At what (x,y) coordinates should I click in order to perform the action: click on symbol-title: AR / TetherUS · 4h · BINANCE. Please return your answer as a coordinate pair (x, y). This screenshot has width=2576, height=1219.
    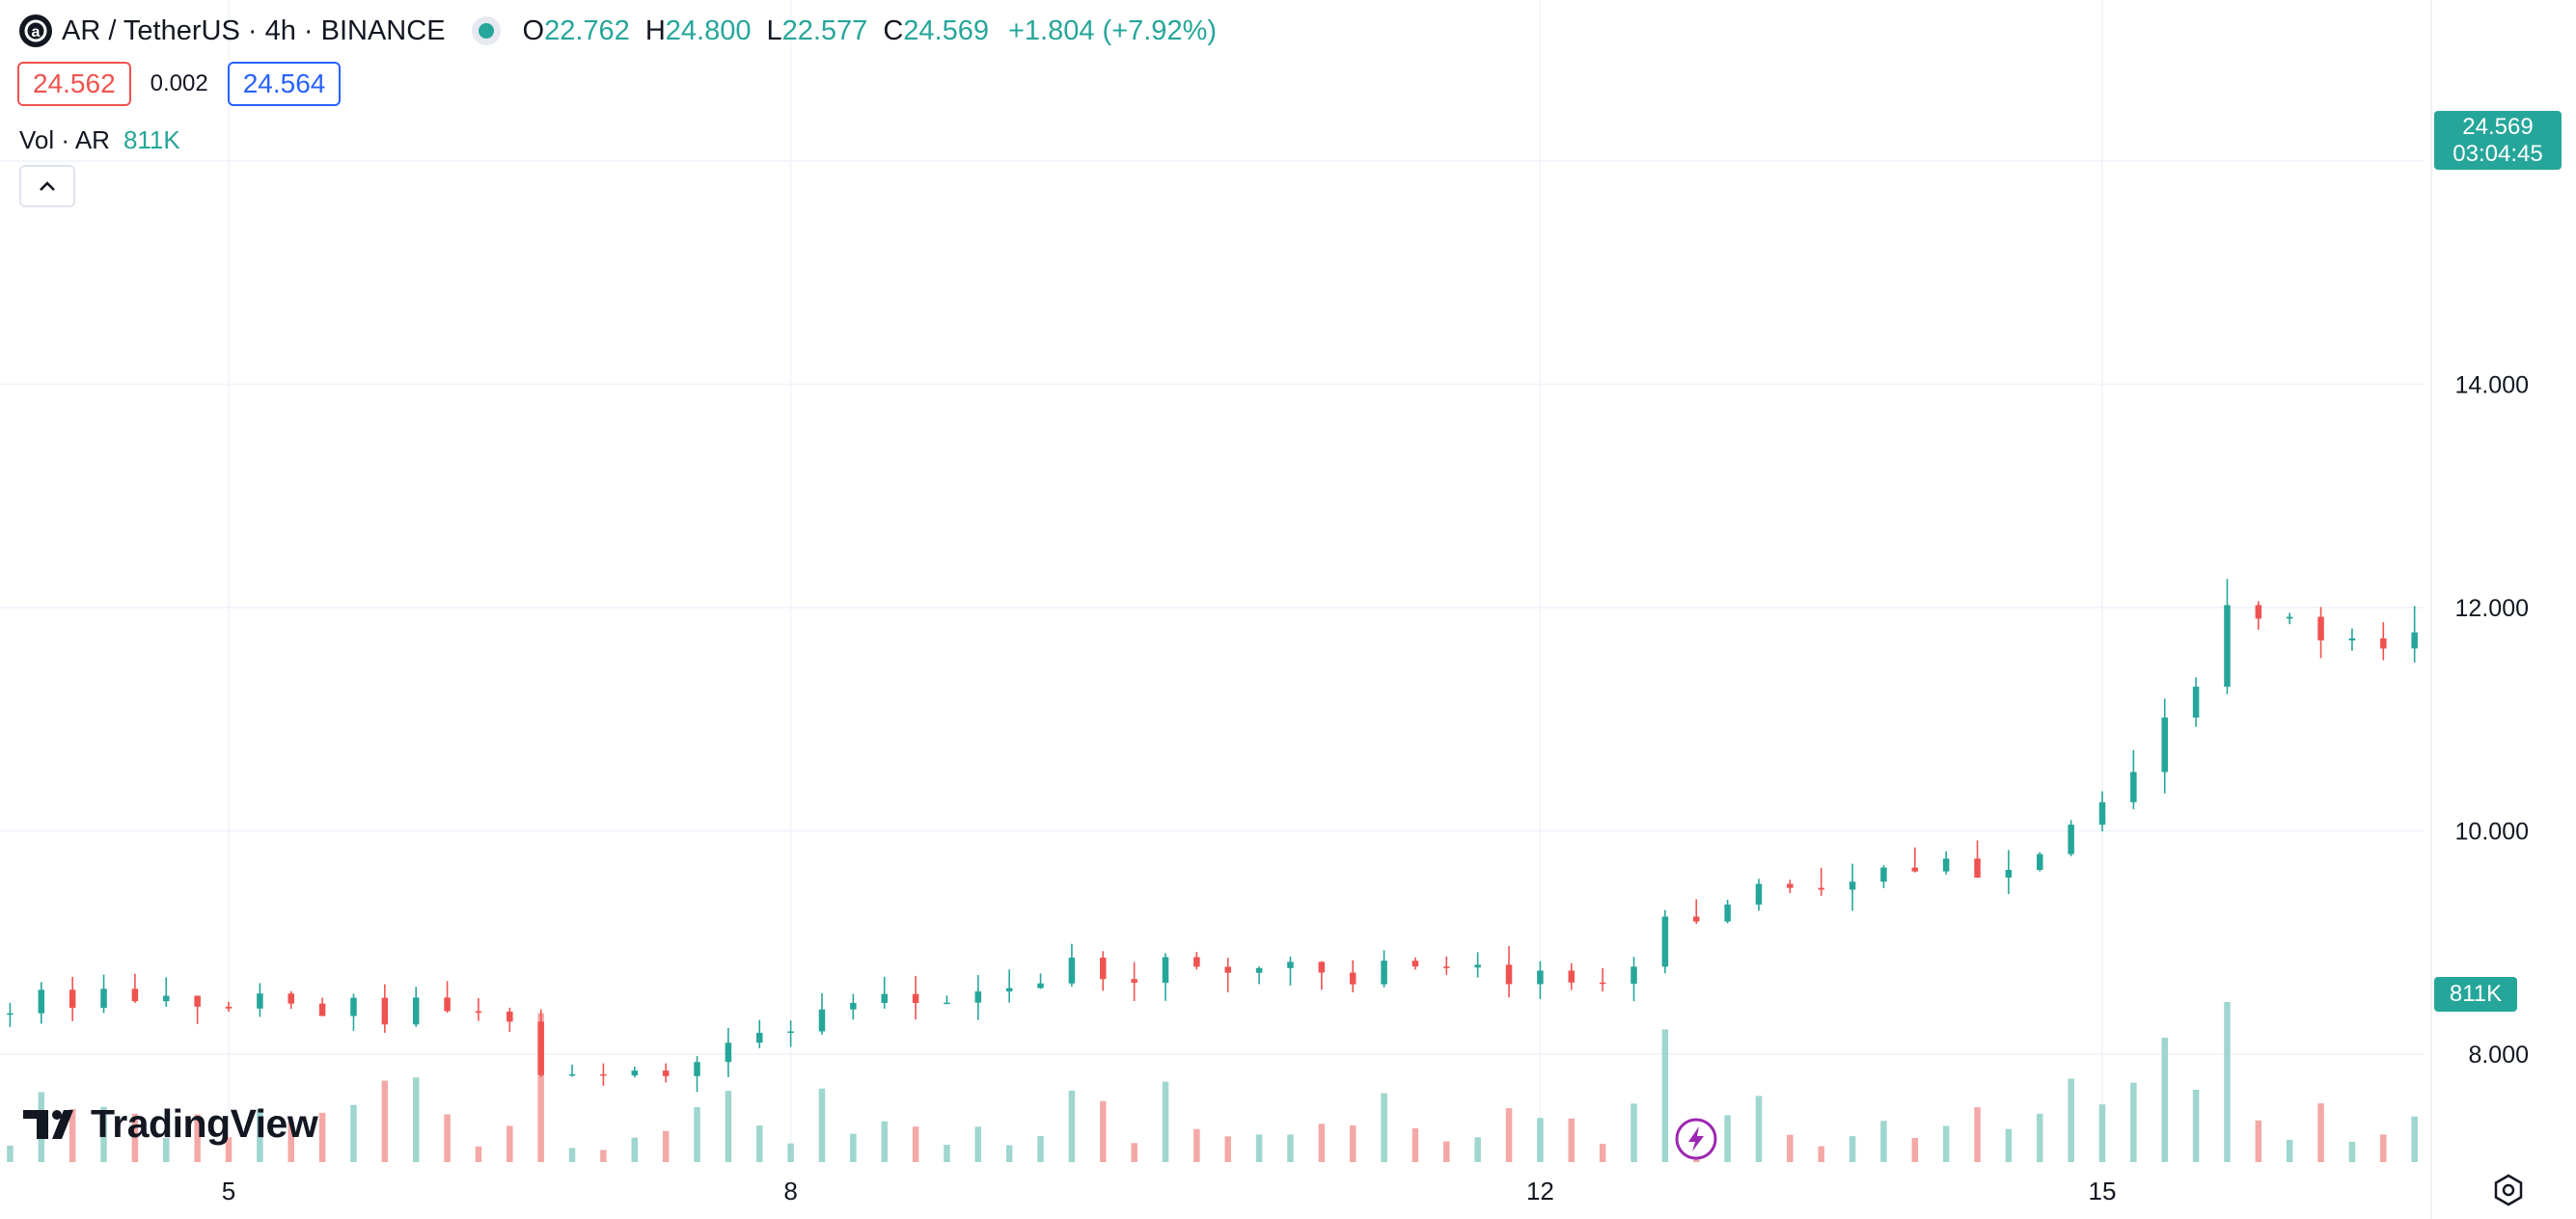
    Looking at the image, I should click on (254, 30).